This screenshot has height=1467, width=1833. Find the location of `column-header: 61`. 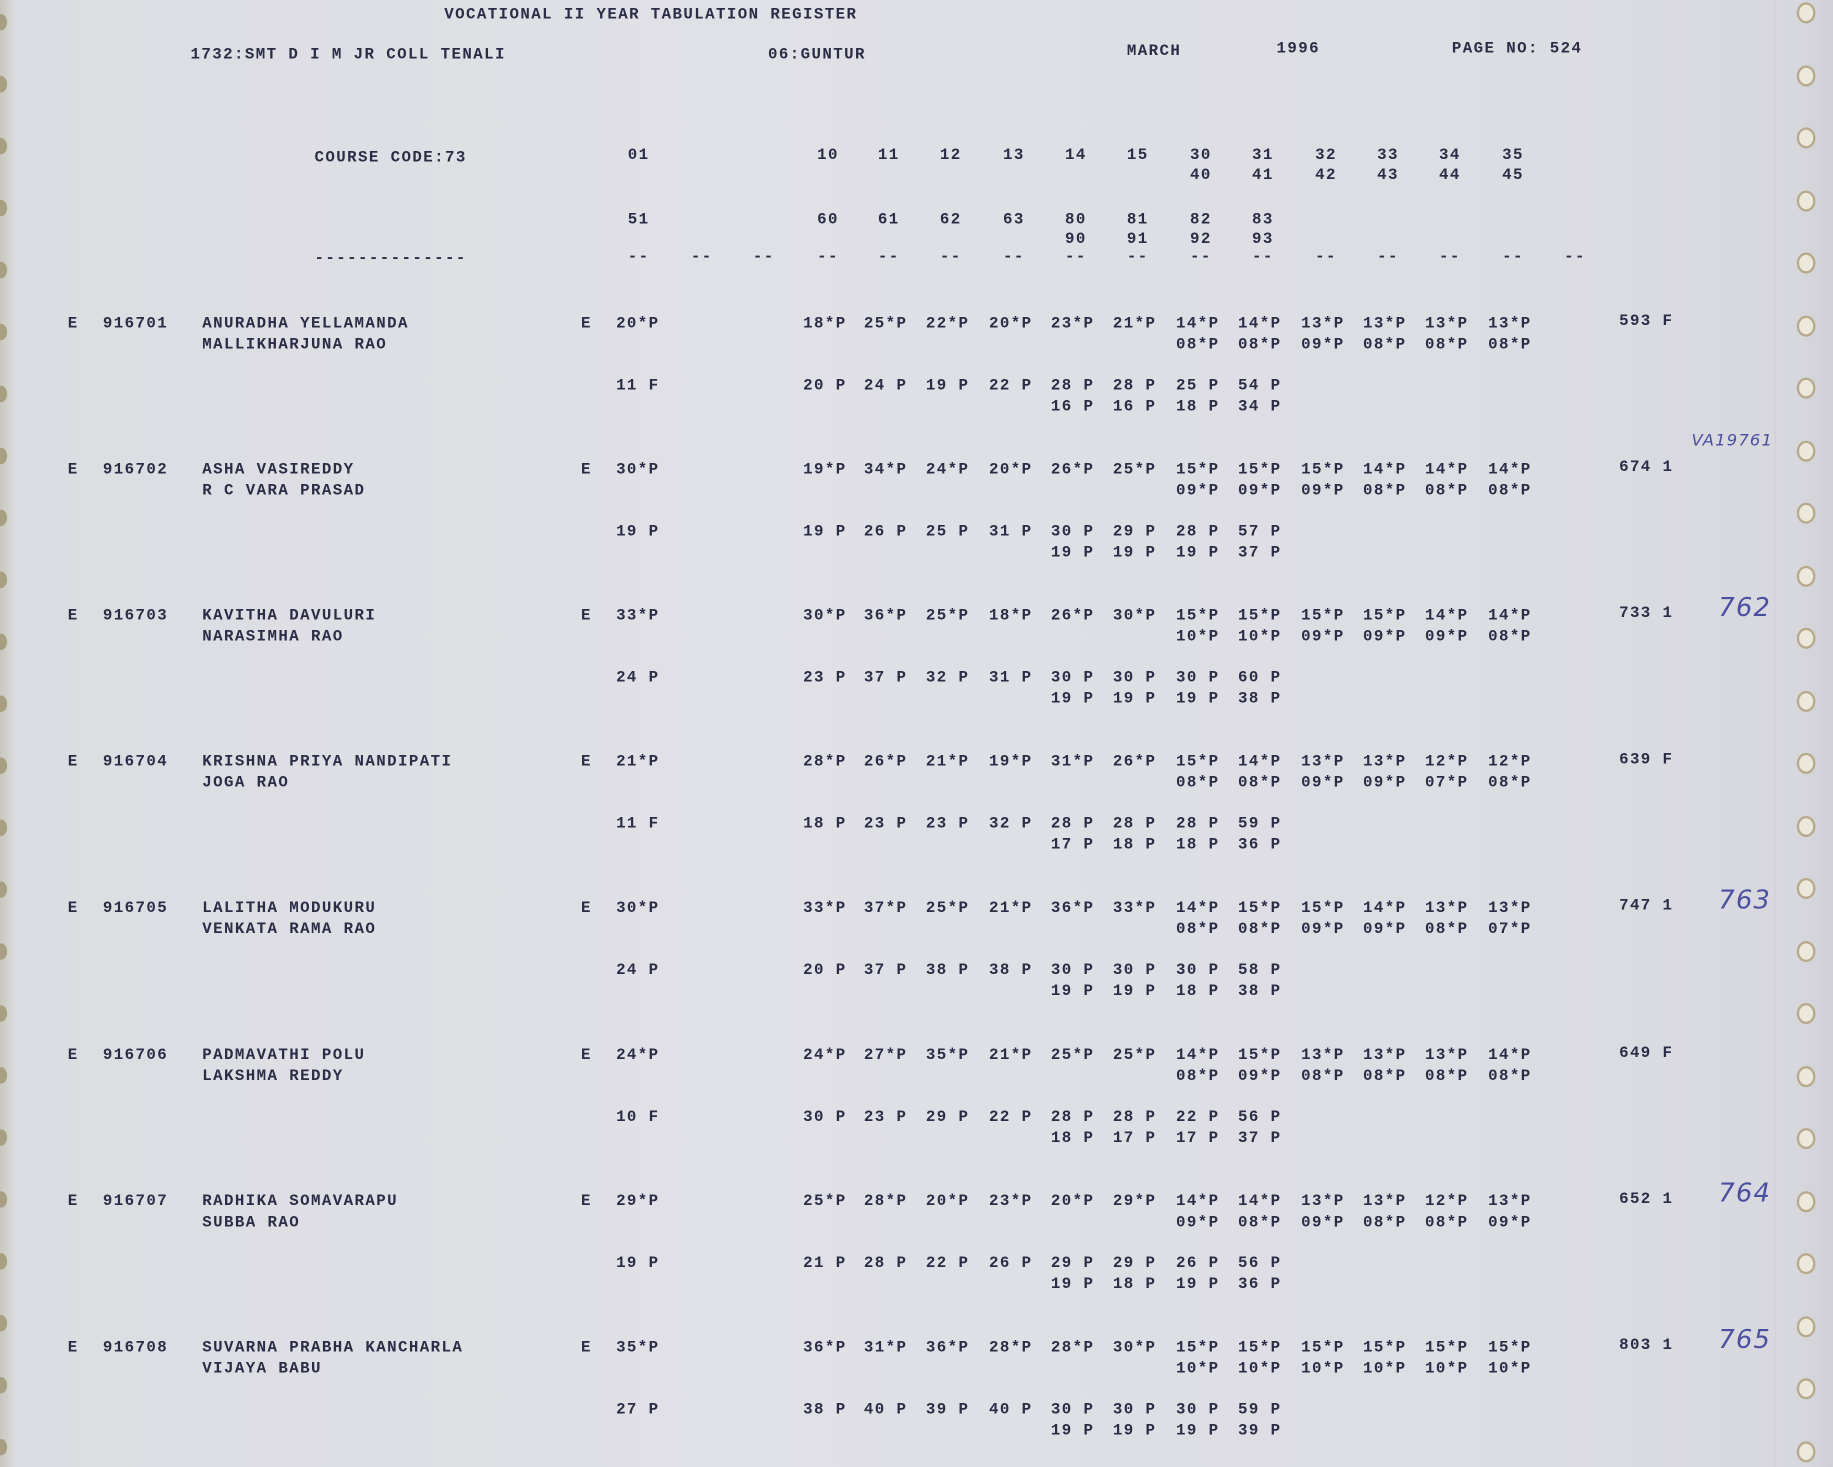

column-header: 61 is located at coordinates (888, 220).